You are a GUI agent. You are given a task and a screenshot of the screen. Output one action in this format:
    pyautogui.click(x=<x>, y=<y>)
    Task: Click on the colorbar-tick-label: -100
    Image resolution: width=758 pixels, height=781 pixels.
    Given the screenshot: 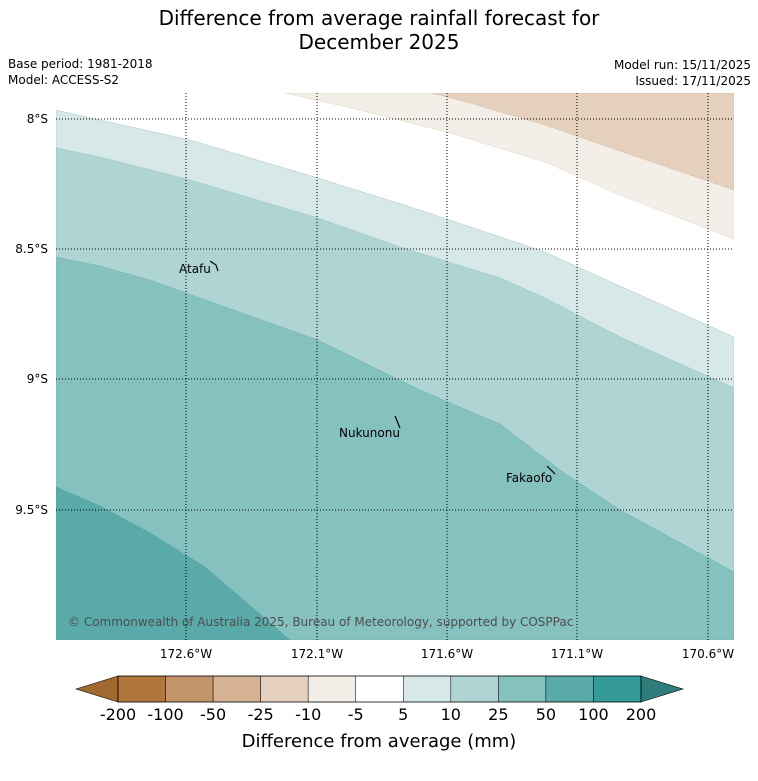 What is the action you would take?
    pyautogui.click(x=165, y=714)
    